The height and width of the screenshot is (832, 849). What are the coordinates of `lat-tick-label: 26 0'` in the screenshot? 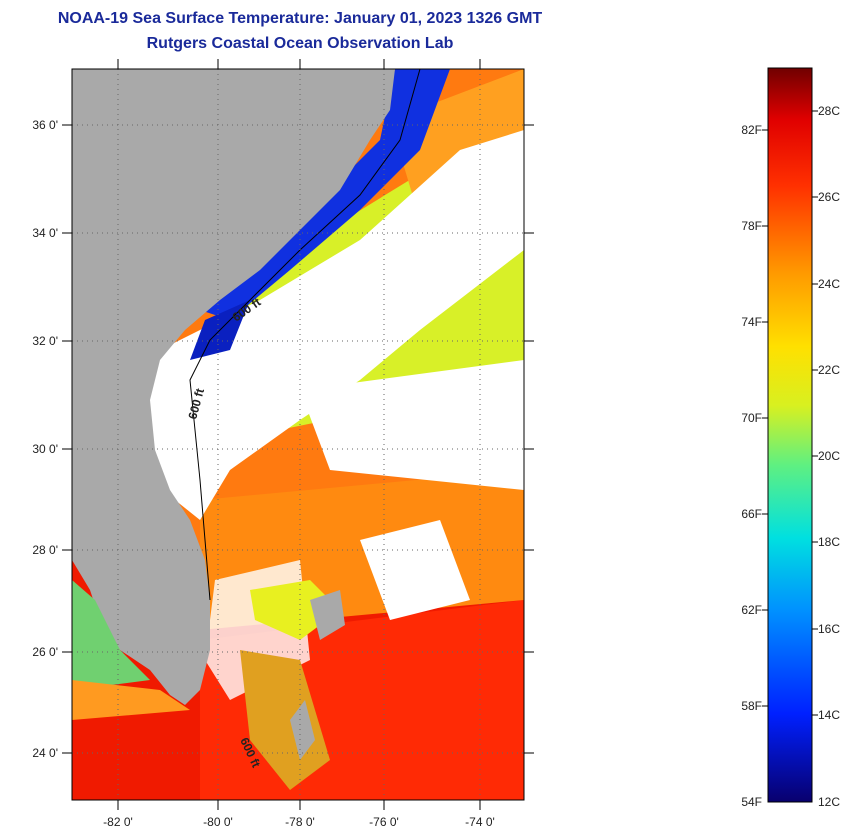 It's located at (45, 652).